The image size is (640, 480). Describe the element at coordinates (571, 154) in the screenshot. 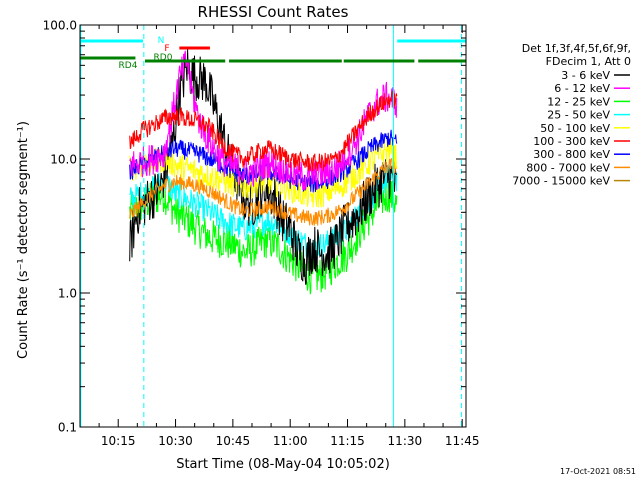

I see `legend-entry-label-7: 300 - 800 keV` at that location.